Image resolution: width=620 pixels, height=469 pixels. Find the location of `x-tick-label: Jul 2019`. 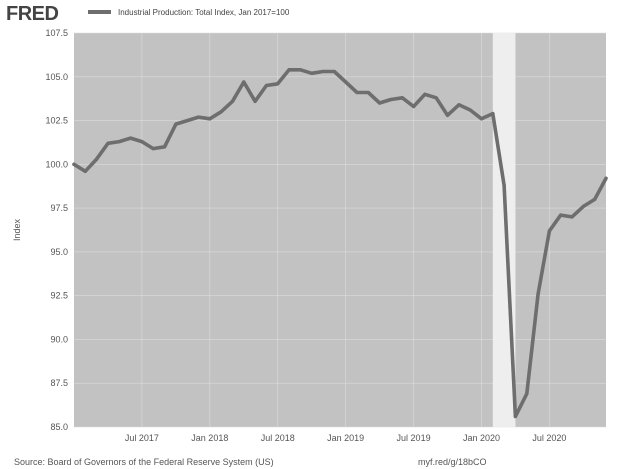

x-tick-label: Jul 2019 is located at coordinates (414, 438).